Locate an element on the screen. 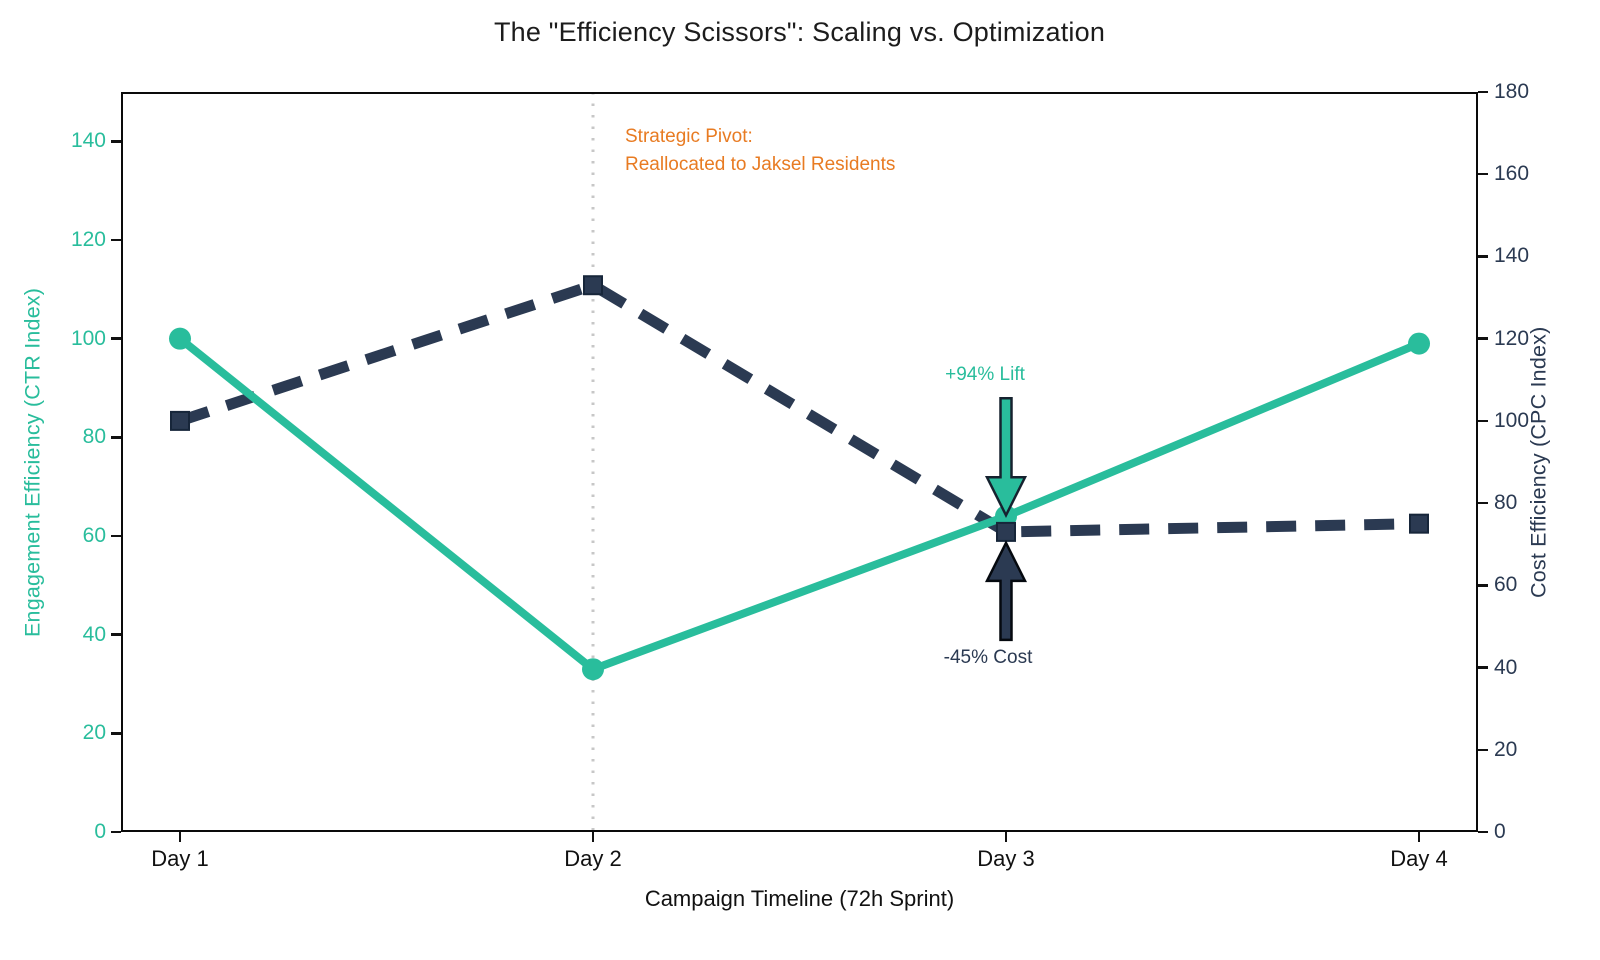 This screenshot has width=1600, height=960. right-axis-tick-label: 80 is located at coordinates (1506, 503).